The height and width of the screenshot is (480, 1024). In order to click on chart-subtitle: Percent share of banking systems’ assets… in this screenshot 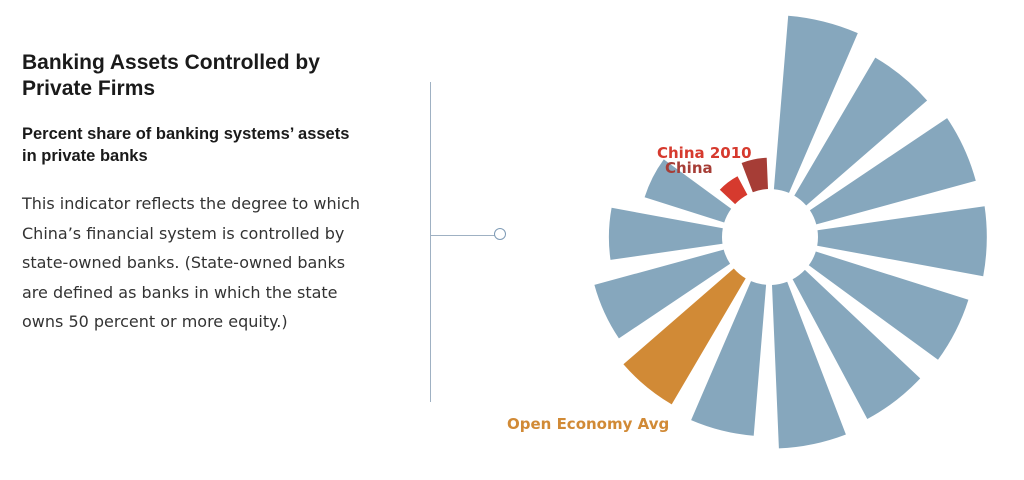, I will do `click(212, 145)`.